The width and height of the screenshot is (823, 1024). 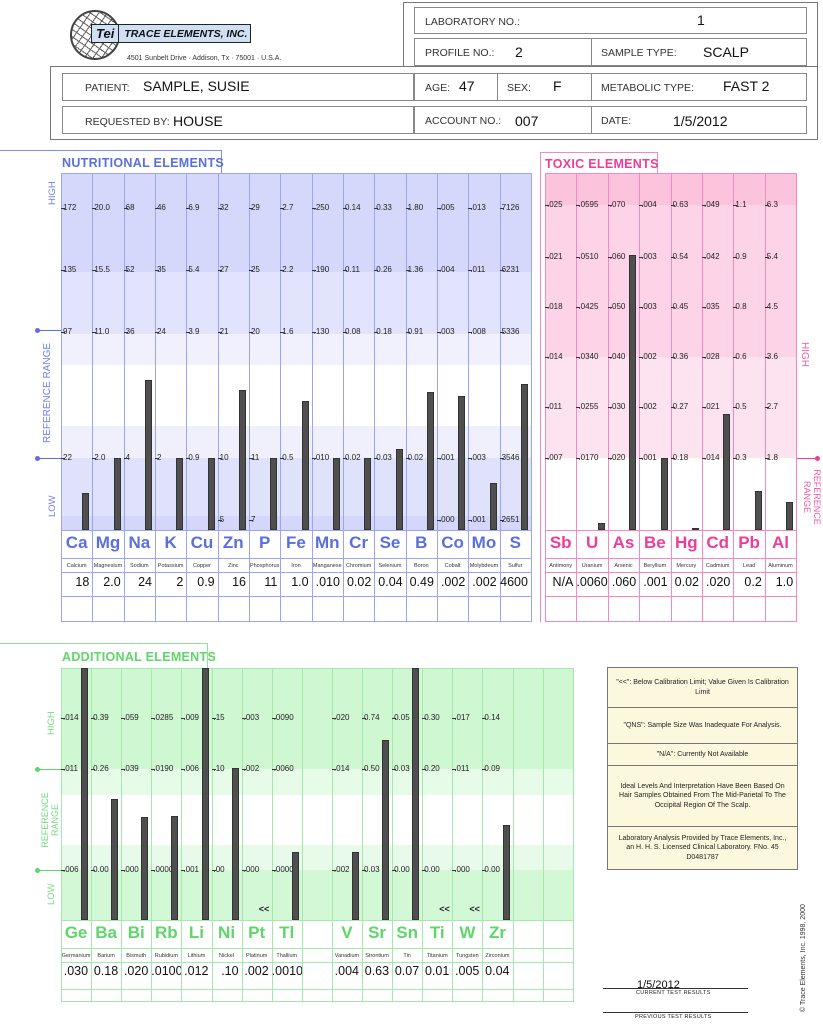 What do you see at coordinates (639, 53) in the screenshot?
I see `sample-type-label: SAMPLE TYPE:` at bounding box center [639, 53].